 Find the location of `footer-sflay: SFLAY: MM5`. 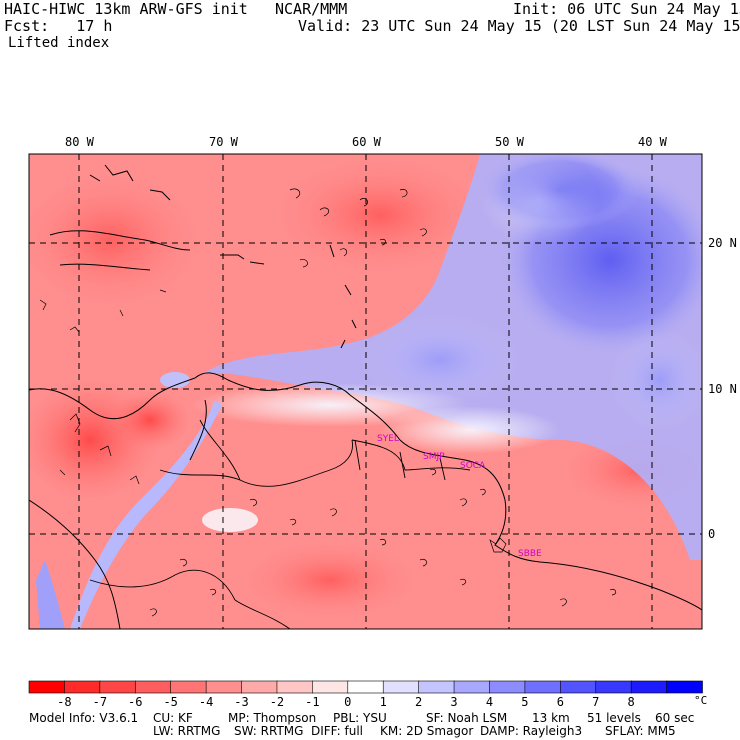

footer-sflay: SFLAY: MM5 is located at coordinates (640, 731).